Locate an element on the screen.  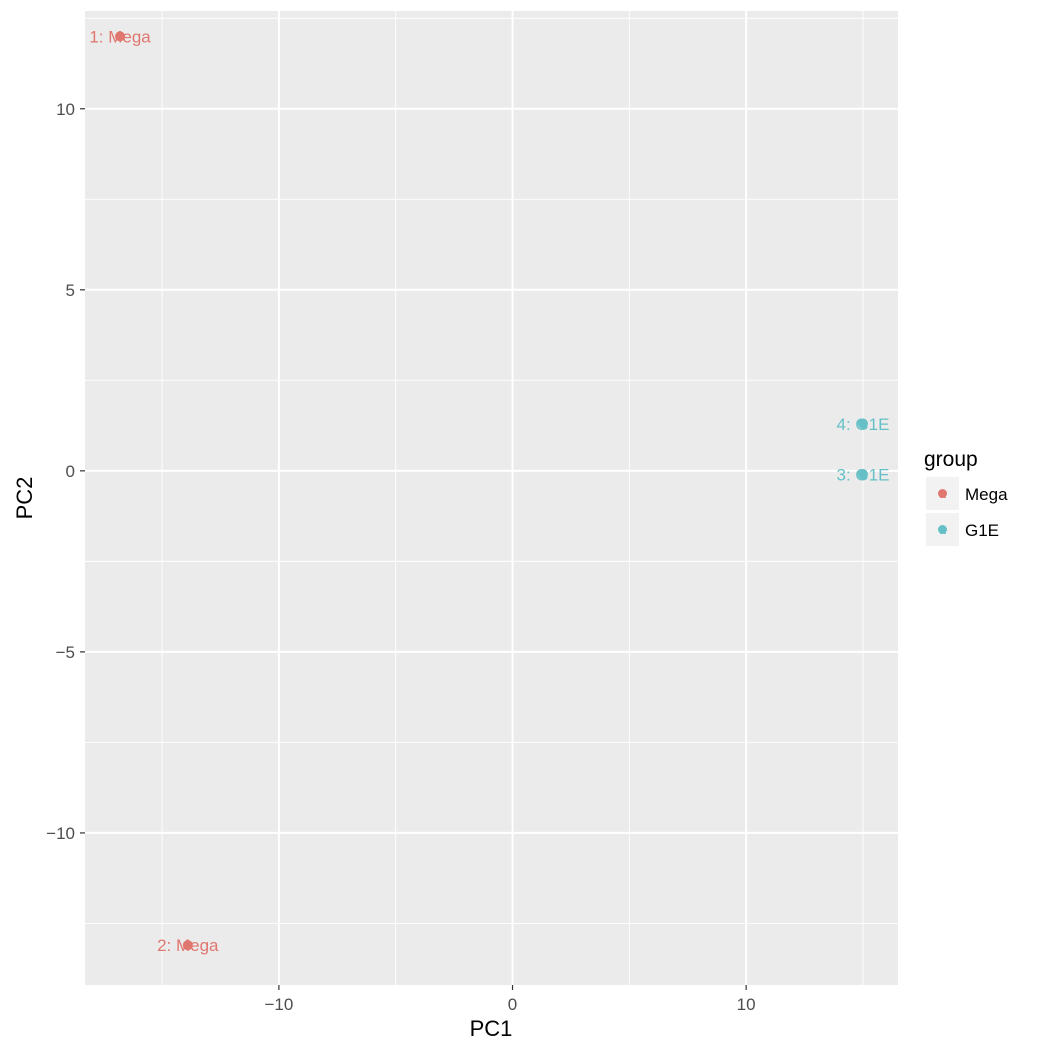
legend-entry-label: G1E is located at coordinates (982, 530).